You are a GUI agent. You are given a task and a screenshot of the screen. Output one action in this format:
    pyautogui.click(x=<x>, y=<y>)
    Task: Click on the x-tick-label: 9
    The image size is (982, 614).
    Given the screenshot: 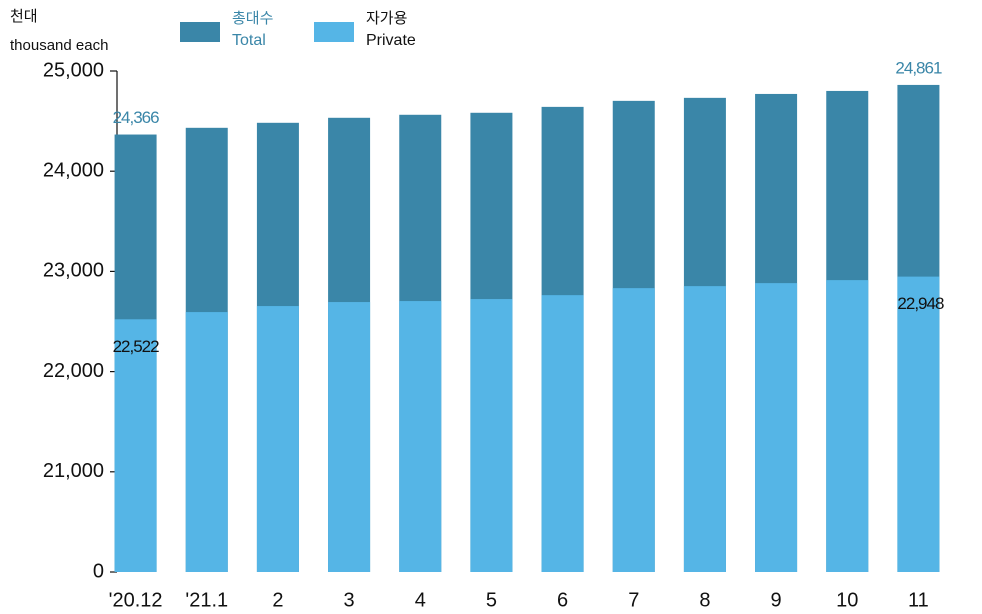 What is the action you would take?
    pyautogui.click(x=776, y=600)
    